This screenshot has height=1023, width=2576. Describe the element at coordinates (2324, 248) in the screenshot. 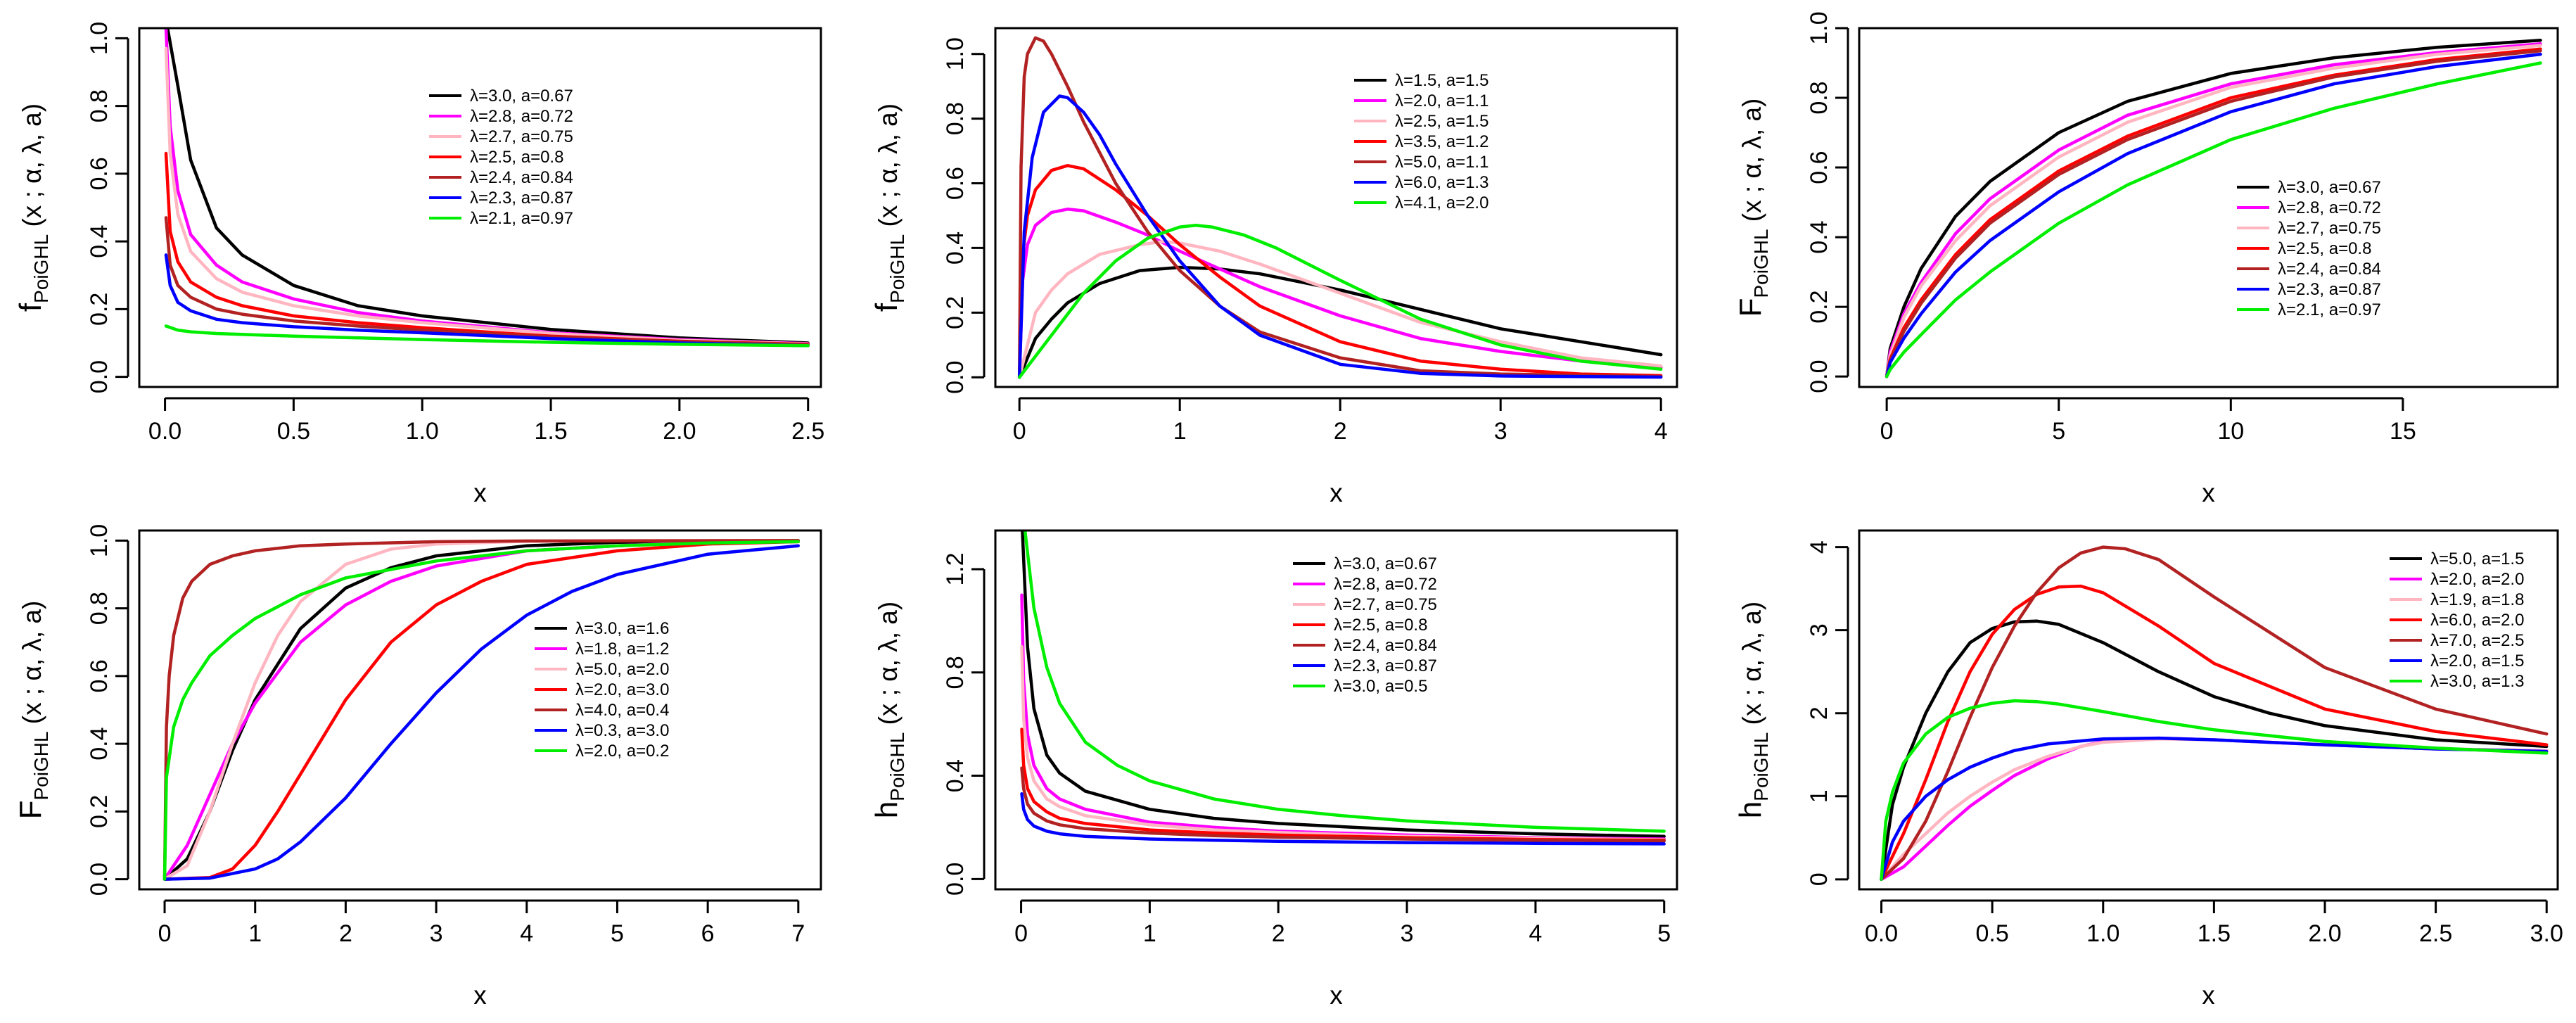

I see `legend-label: λ=2.5, a=0.8` at that location.